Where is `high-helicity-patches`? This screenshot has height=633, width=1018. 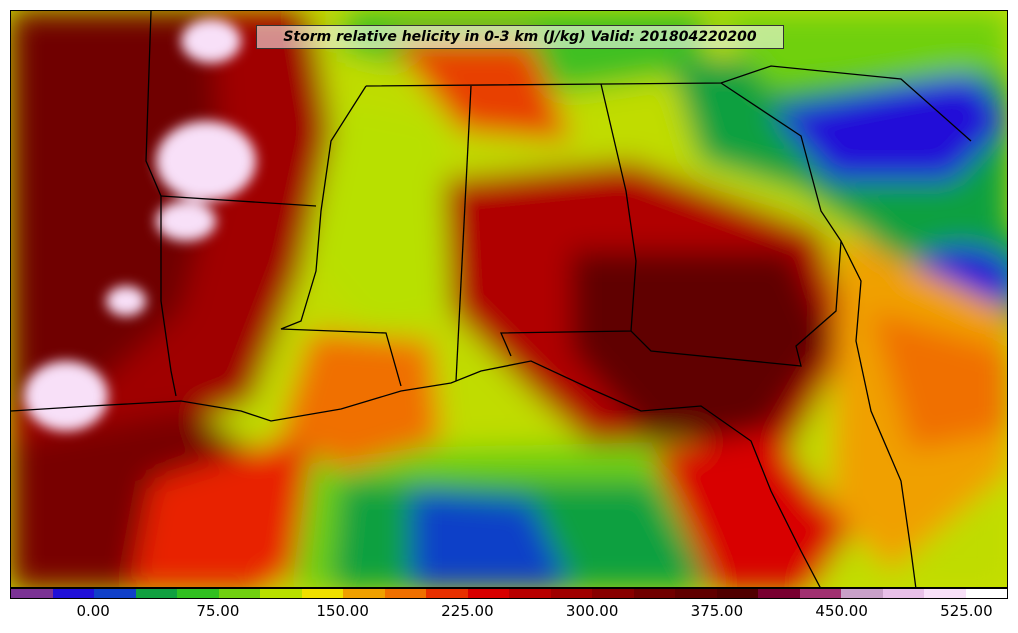 high-helicity-patches is located at coordinates (140, 225).